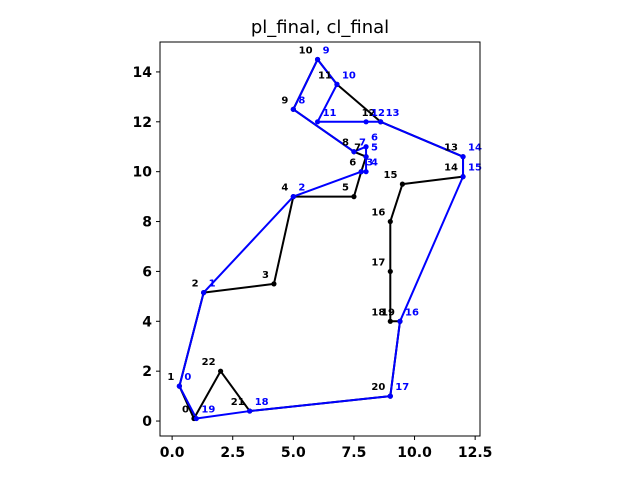 Image resolution: width=640 pixels, height=480 pixels. I want to click on series-0-point-label-14: 14, so click(451, 168).